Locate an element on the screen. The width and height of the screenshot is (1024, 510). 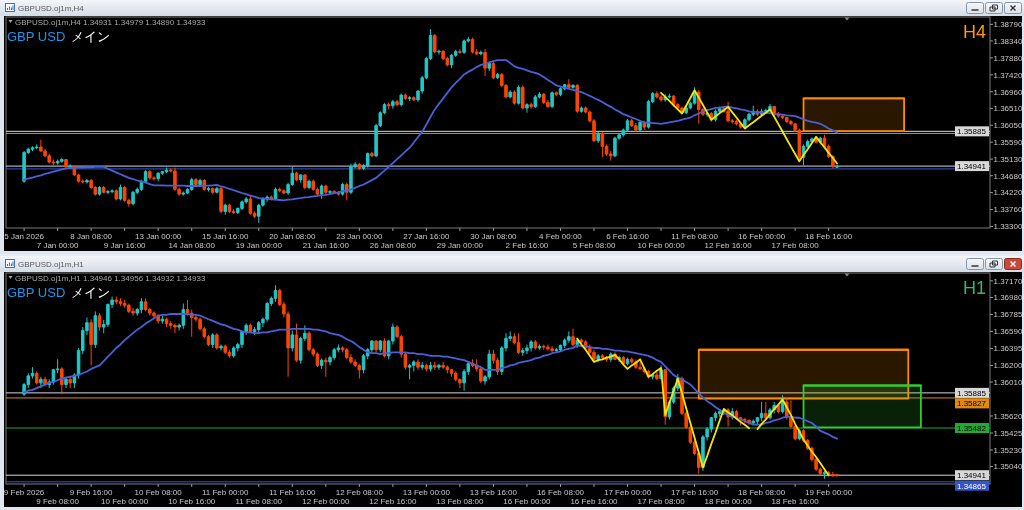
x-tick-label: 19 Jan 00:00 is located at coordinates (259, 245).